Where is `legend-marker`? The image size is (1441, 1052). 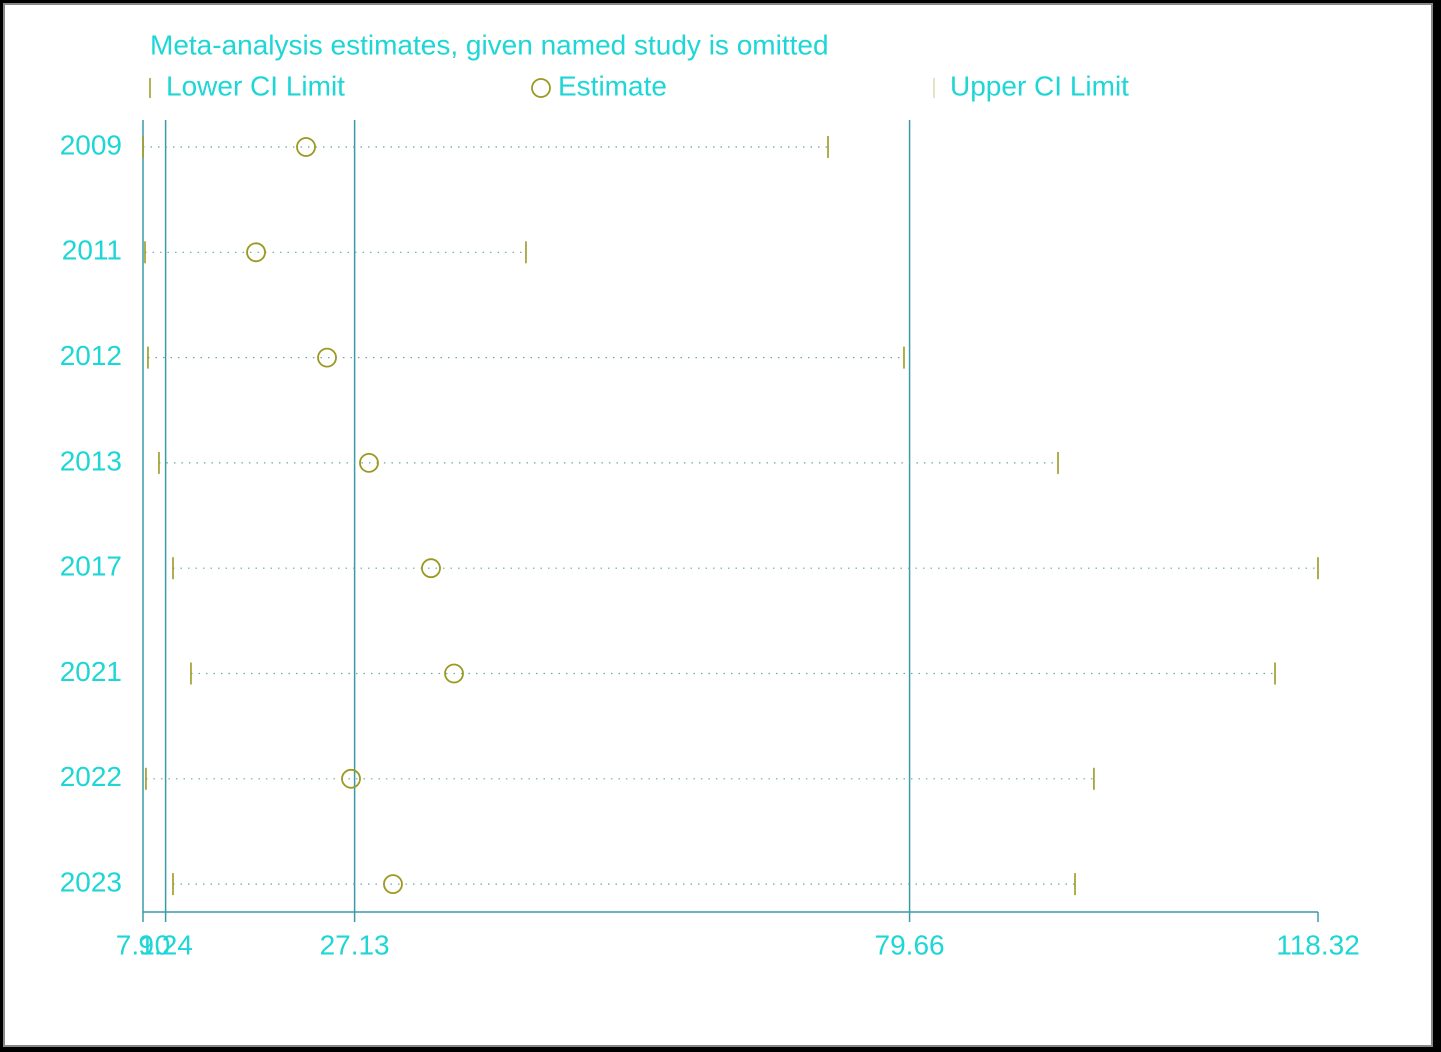
legend-marker is located at coordinates (541, 88).